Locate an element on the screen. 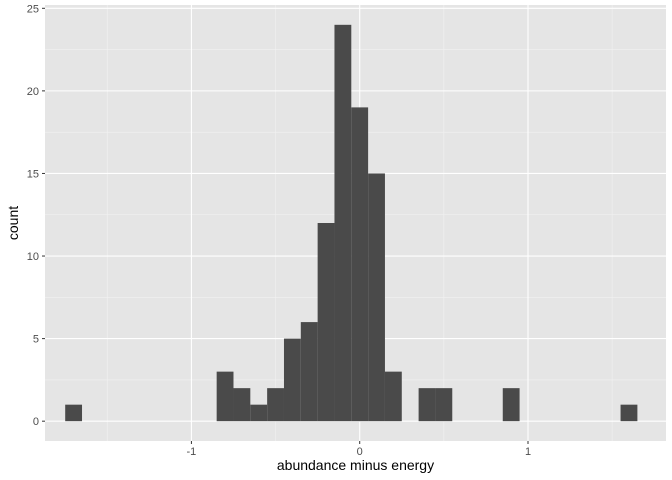  x-tick-label: 0 is located at coordinates (360, 452).